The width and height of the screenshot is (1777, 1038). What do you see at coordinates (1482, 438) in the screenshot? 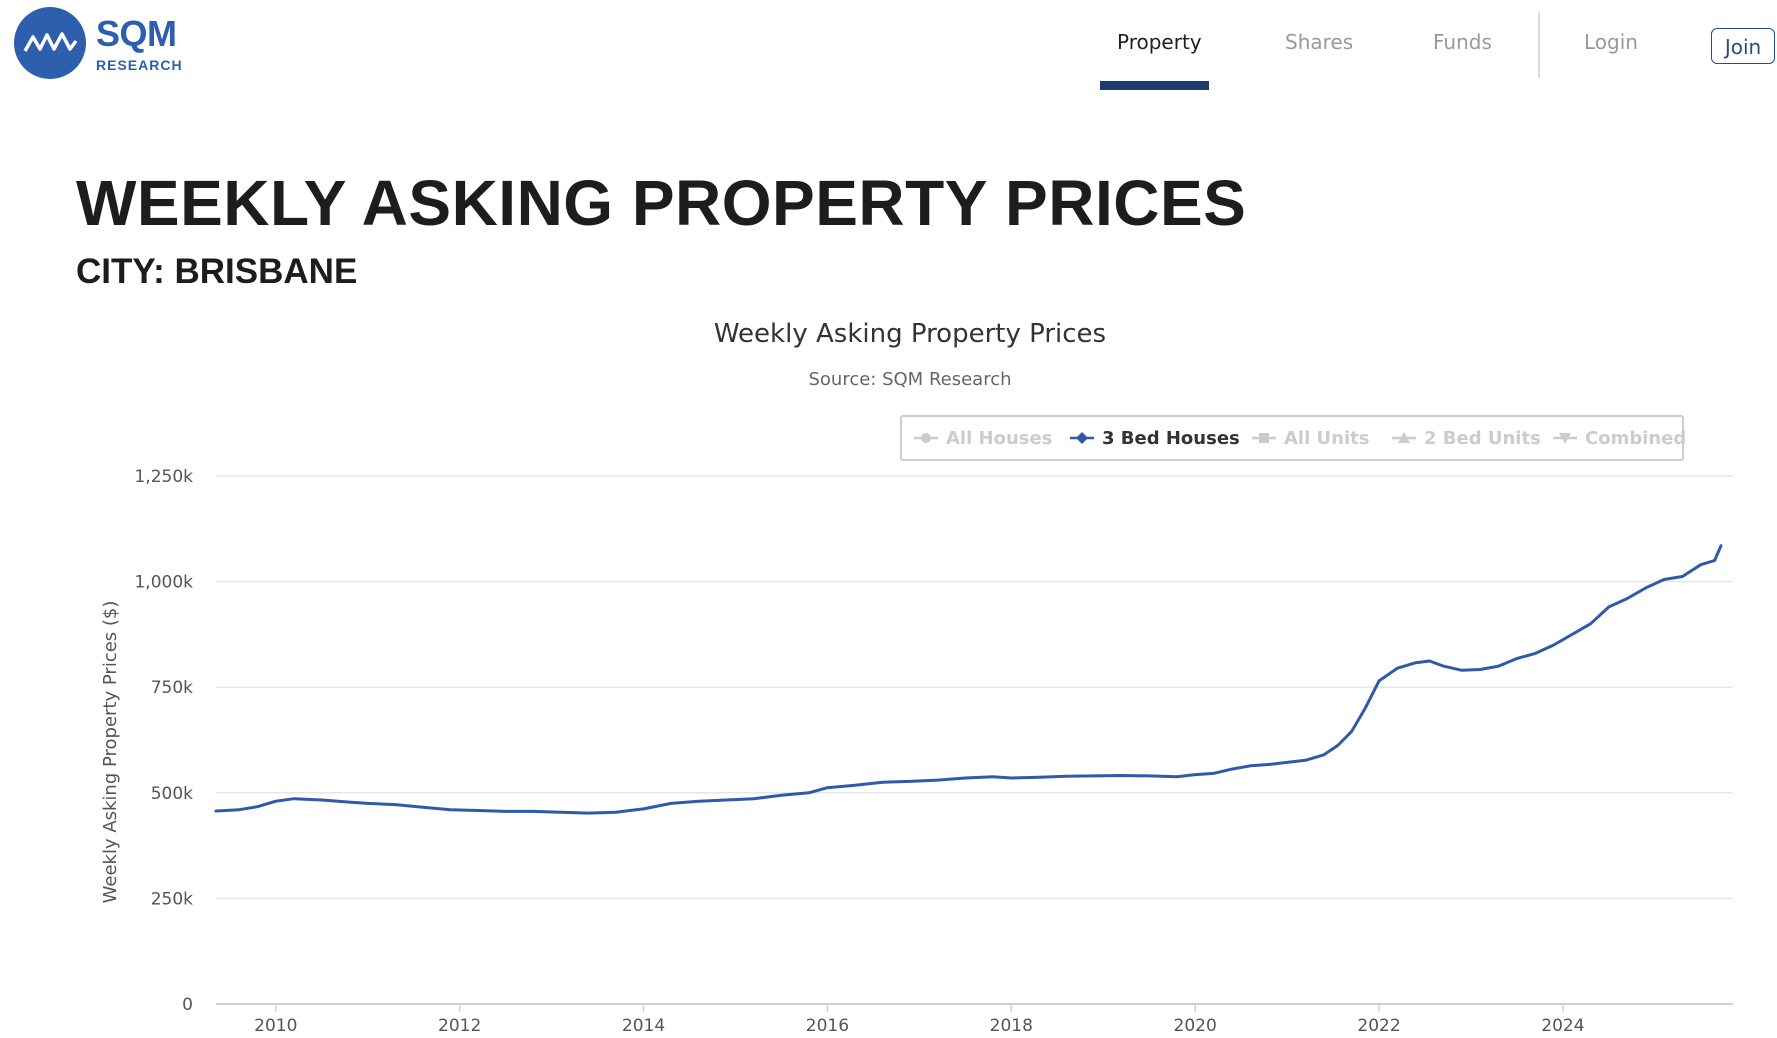
I see `legend-label: 2 Bed Units` at bounding box center [1482, 438].